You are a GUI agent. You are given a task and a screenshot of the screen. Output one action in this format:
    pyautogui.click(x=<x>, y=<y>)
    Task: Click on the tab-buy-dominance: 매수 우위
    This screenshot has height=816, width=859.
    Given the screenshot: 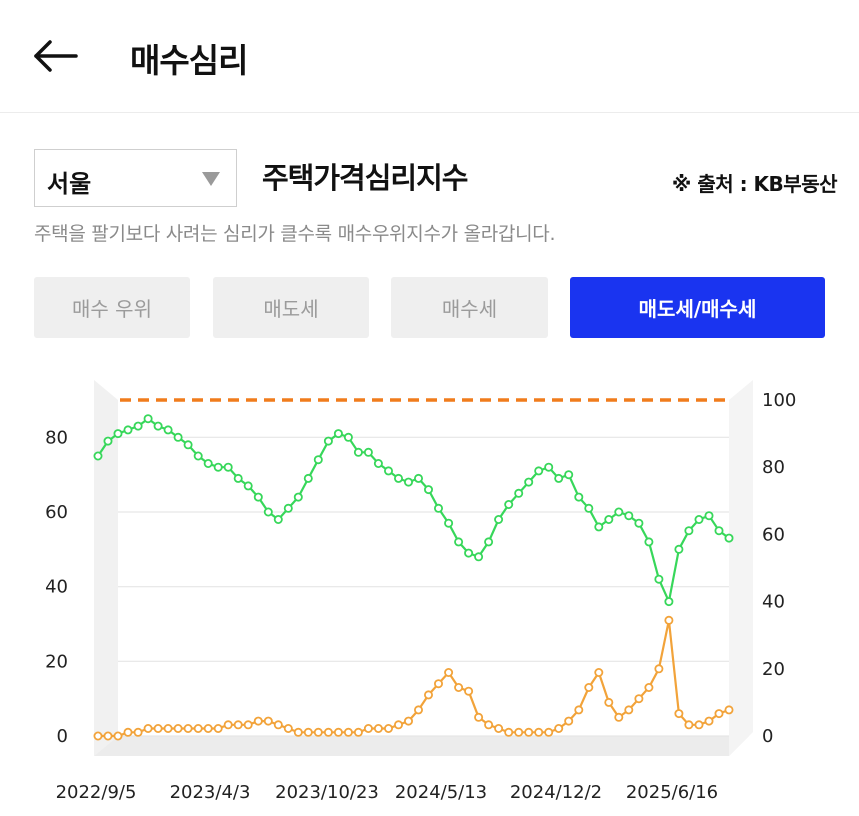 What is the action you would take?
    pyautogui.click(x=112, y=307)
    